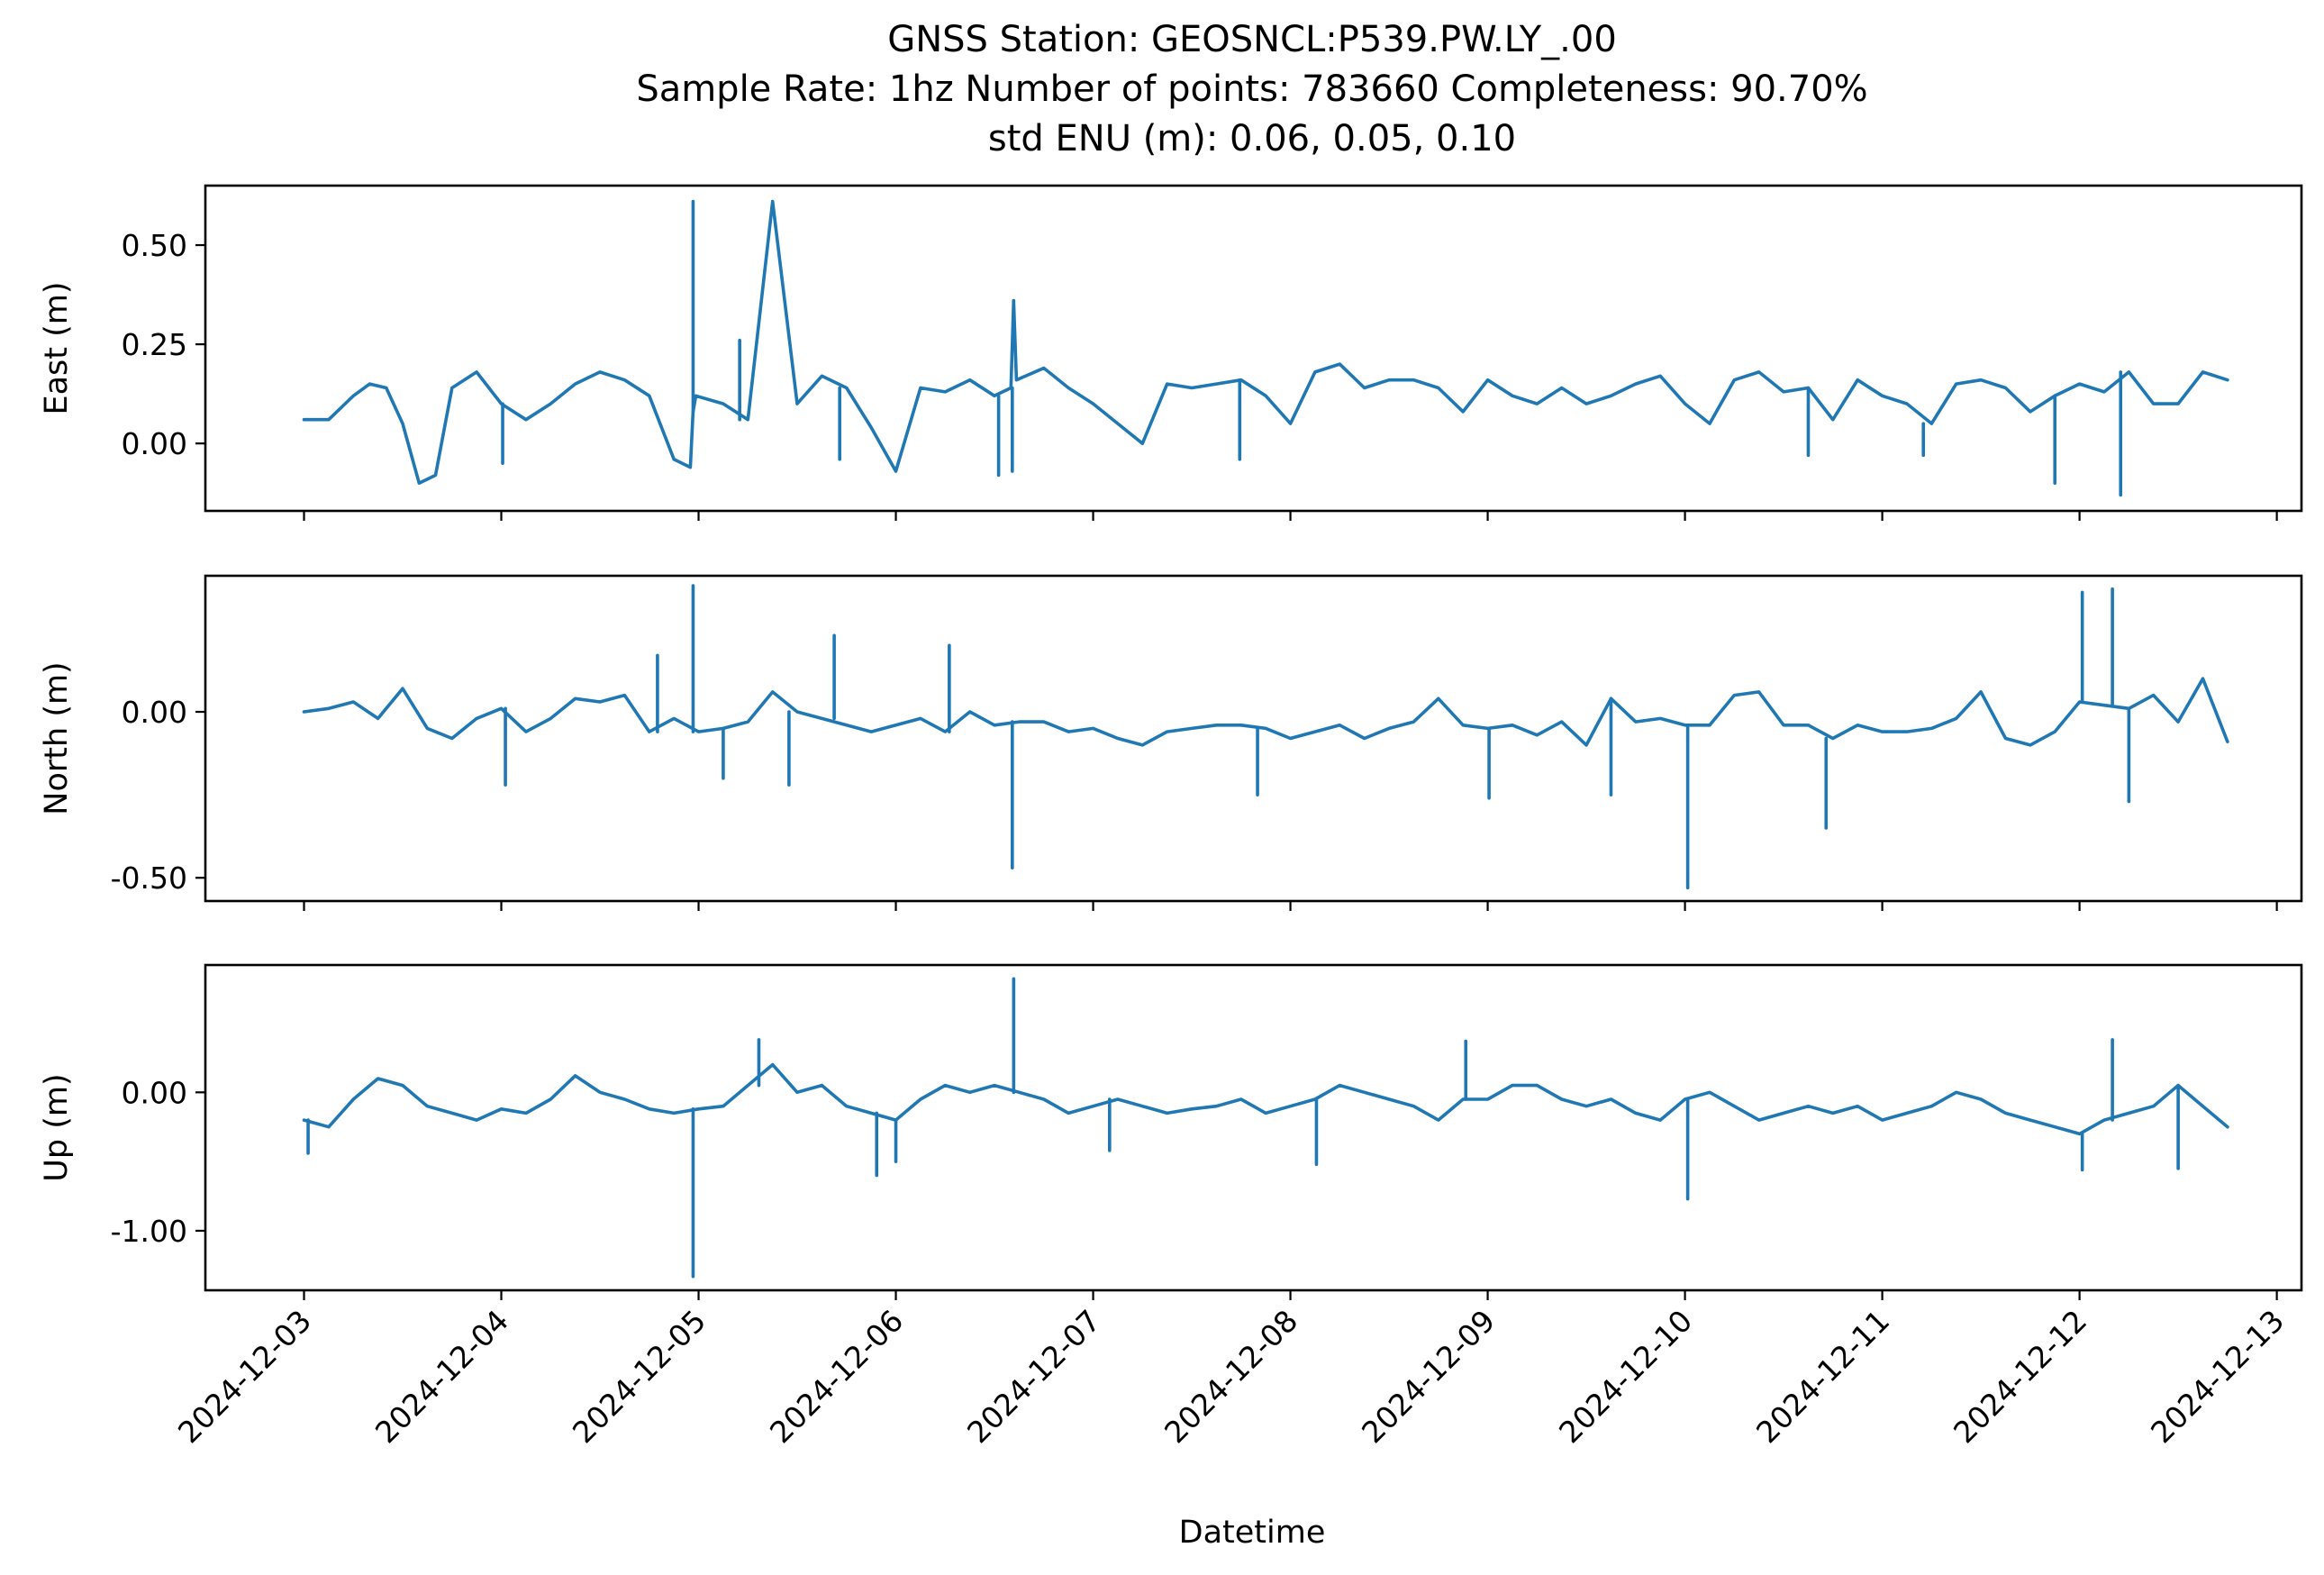 This screenshot has height=1575, width=2324. Describe the element at coordinates (155, 344) in the screenshot. I see `y-tick-label: 0.25` at that location.